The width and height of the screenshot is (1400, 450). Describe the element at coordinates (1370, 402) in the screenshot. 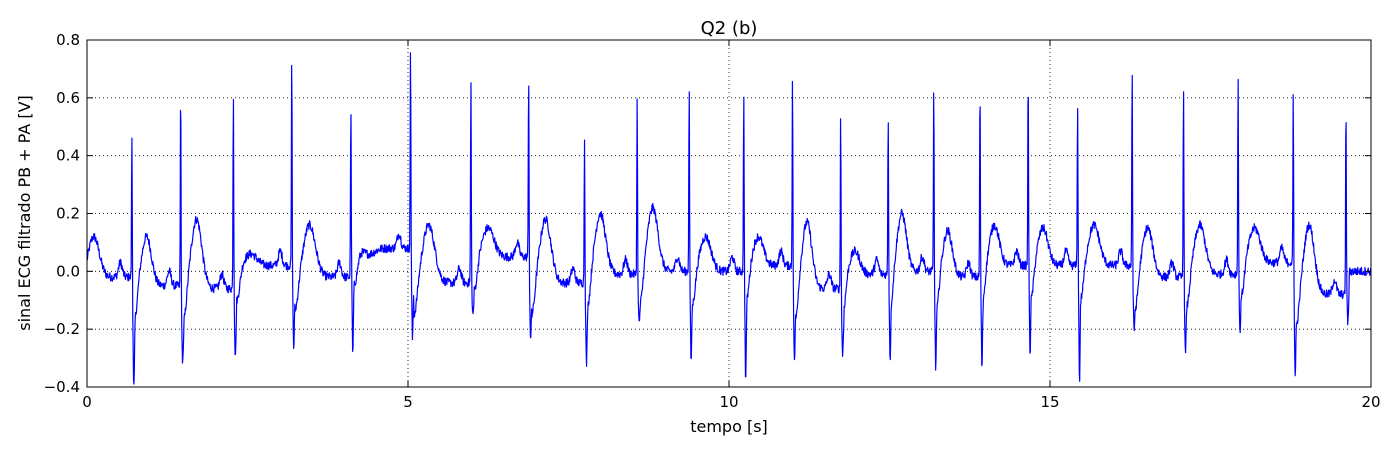

I see `x-tick-label: 20` at that location.